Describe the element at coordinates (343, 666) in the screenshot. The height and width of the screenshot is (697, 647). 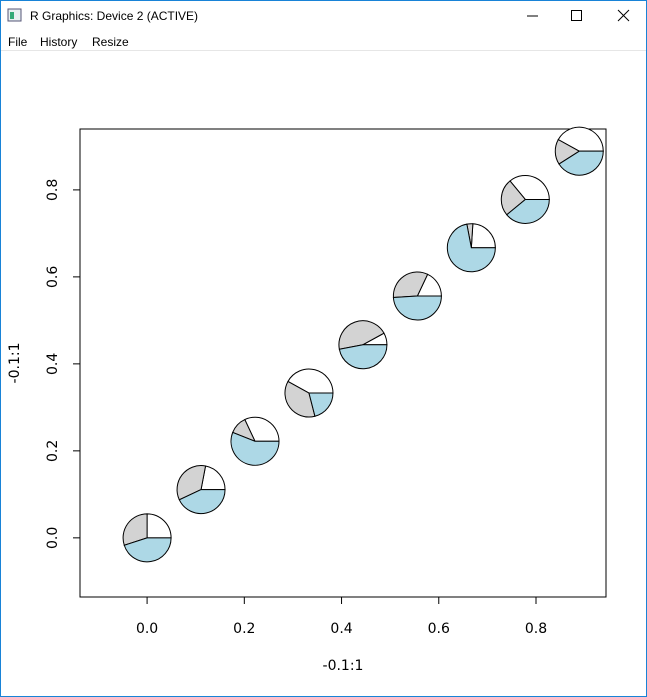
I see `x-axis-title: -0.1:1` at that location.